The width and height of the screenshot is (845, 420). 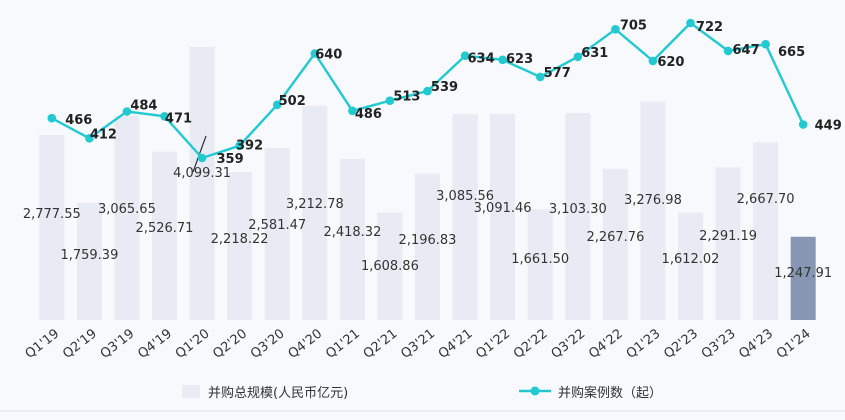 What do you see at coordinates (165, 228) in the screenshot?
I see `bar-value-label: 2,526.71` at bounding box center [165, 228].